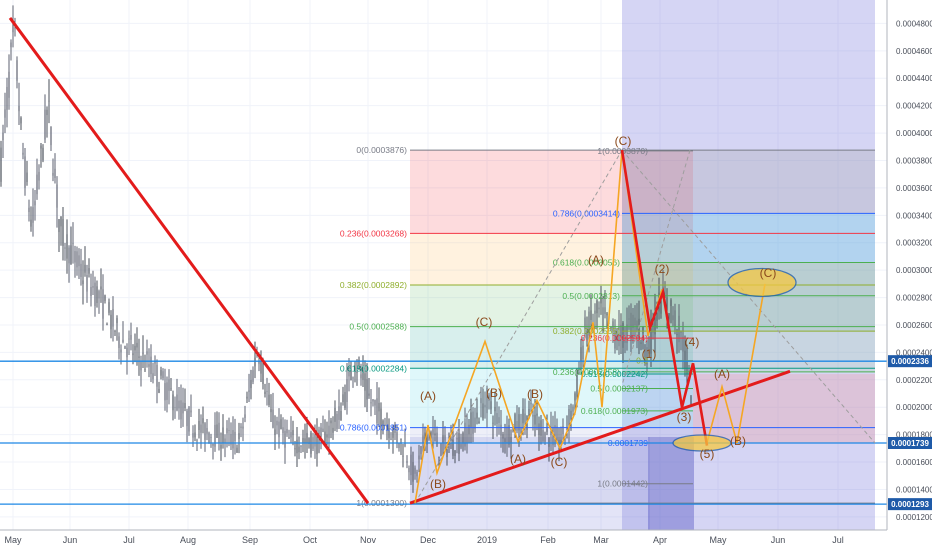 Image resolution: width=932 pixels, height=555 pixels. I want to click on y-tick-label: 0.0003000, so click(914, 270).